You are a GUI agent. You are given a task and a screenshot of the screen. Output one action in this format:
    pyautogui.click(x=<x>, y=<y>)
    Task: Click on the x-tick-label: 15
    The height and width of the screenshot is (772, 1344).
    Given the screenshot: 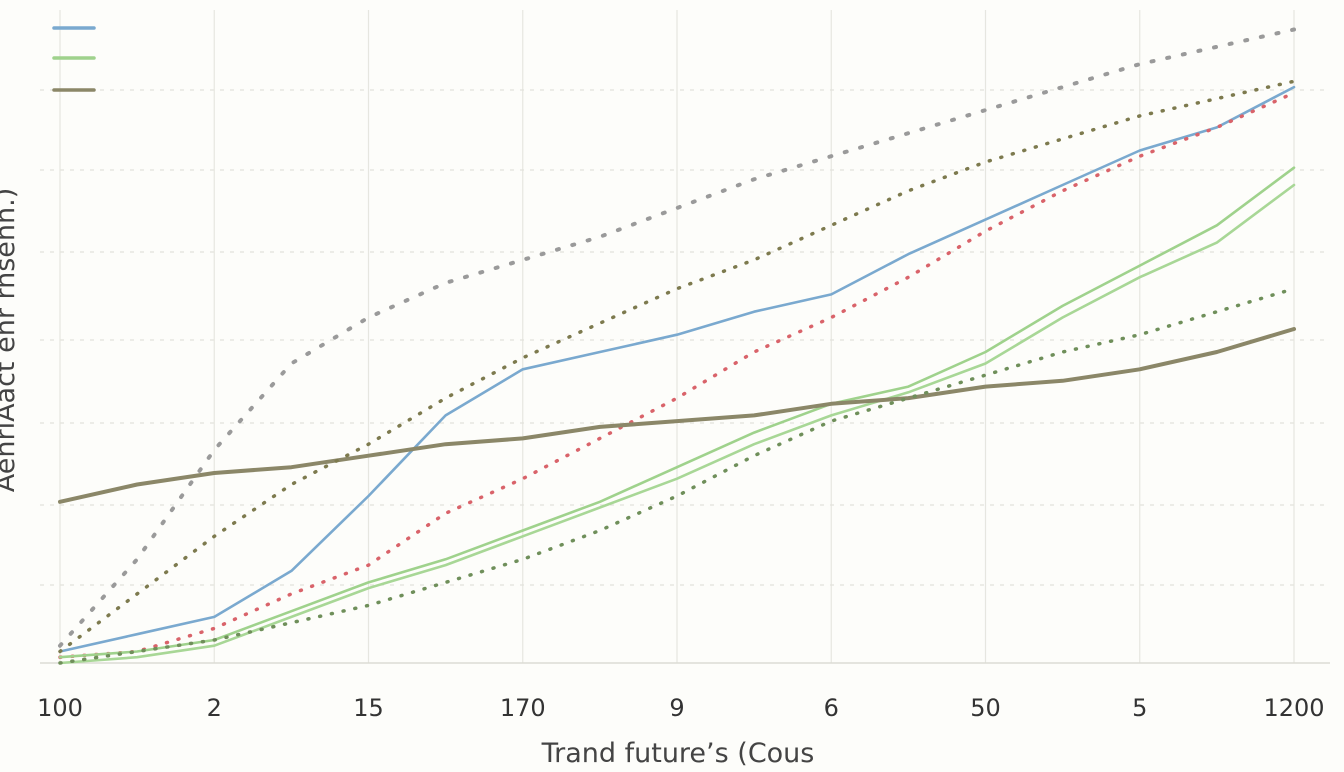 What is the action you would take?
    pyautogui.click(x=368, y=708)
    